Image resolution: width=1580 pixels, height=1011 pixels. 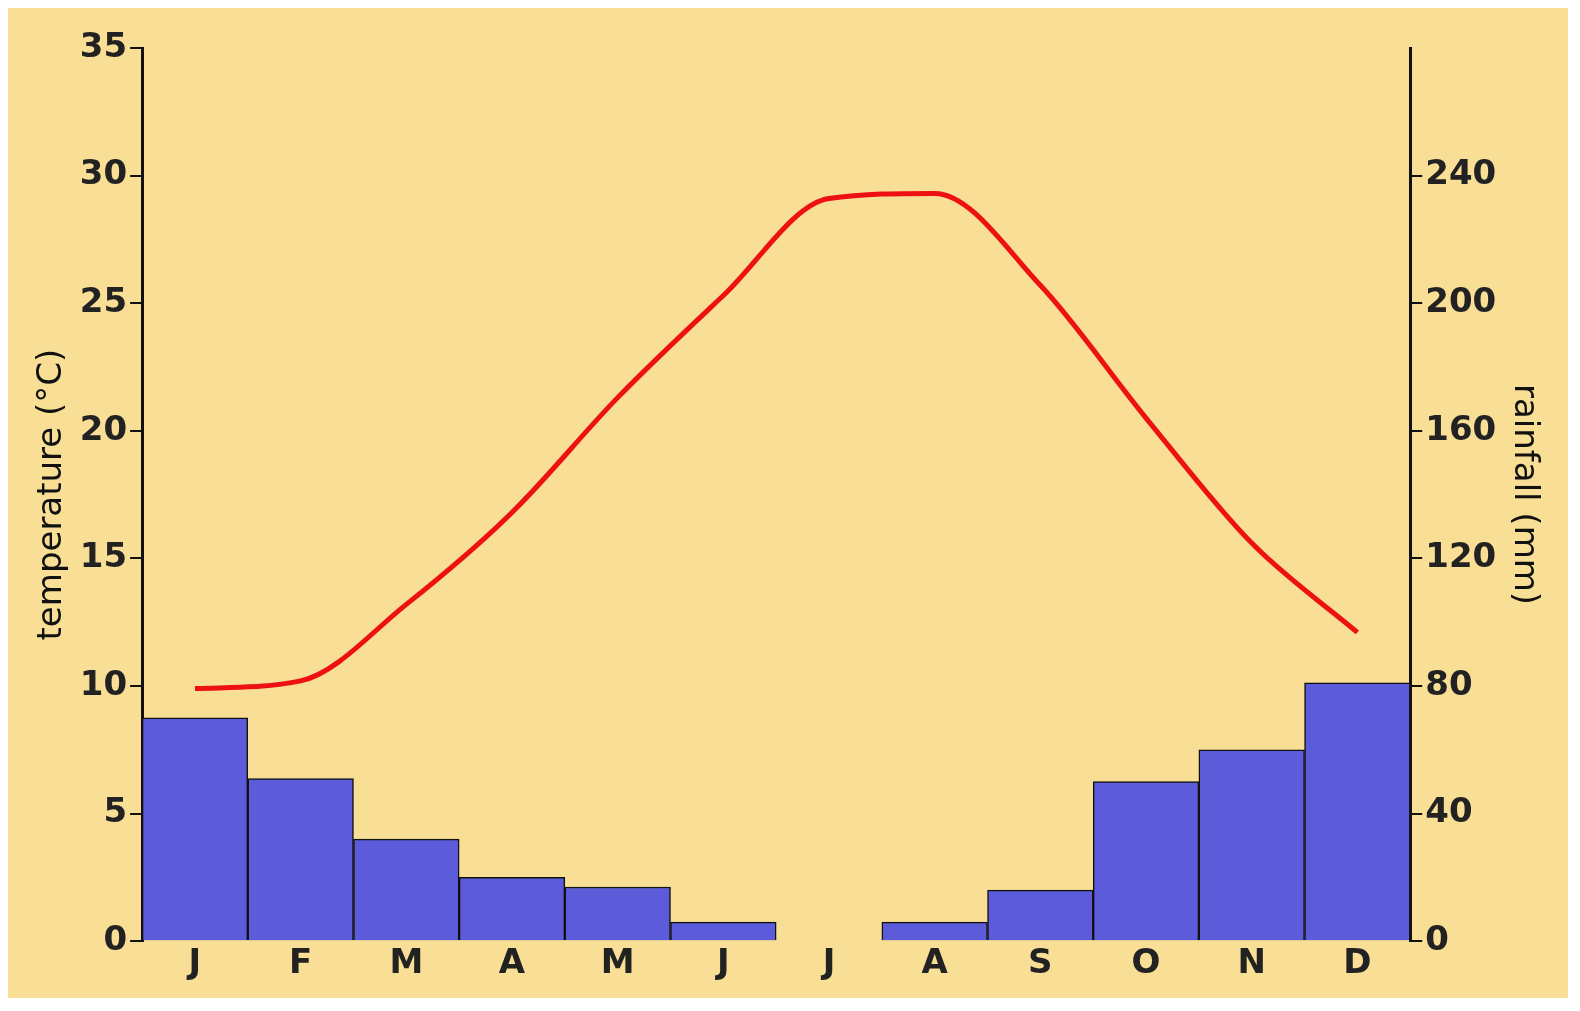 I want to click on x-tick-label: F, so click(x=301, y=961).